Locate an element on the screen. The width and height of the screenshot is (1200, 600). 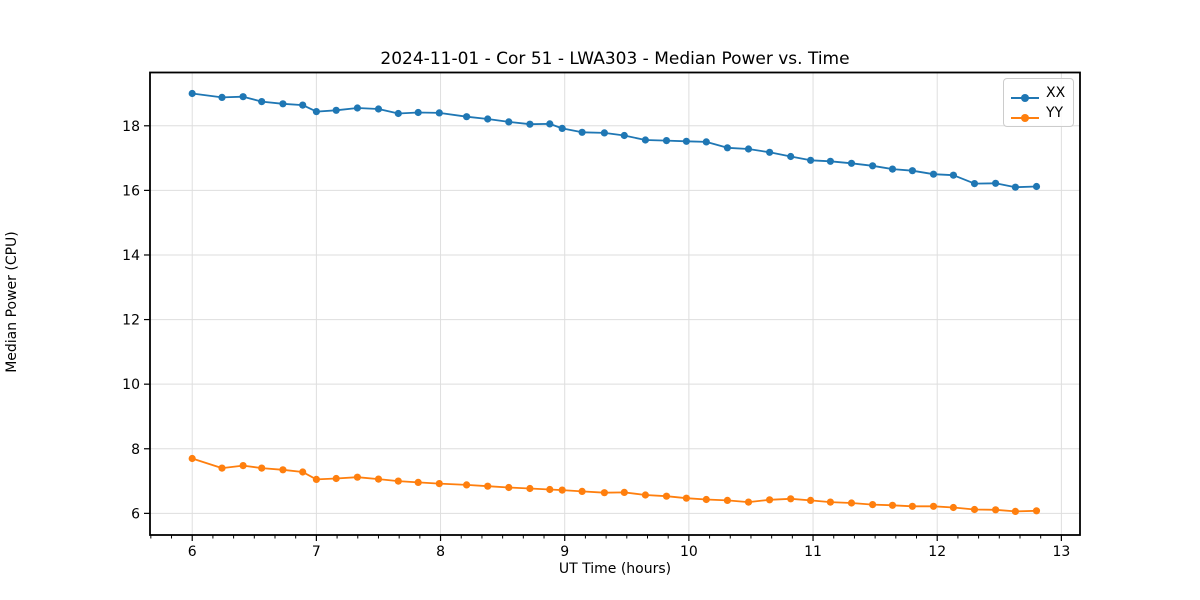
y-tick-label: 6 is located at coordinates (135, 514).